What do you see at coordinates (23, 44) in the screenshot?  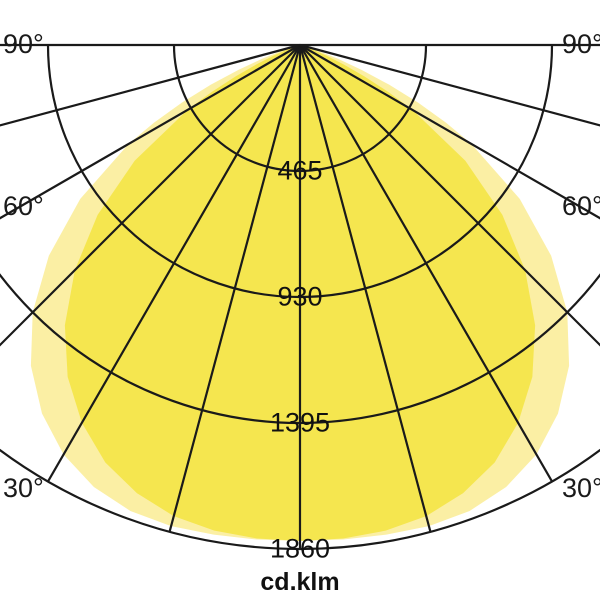 I see `angle-label-left-90: 90°` at bounding box center [23, 44].